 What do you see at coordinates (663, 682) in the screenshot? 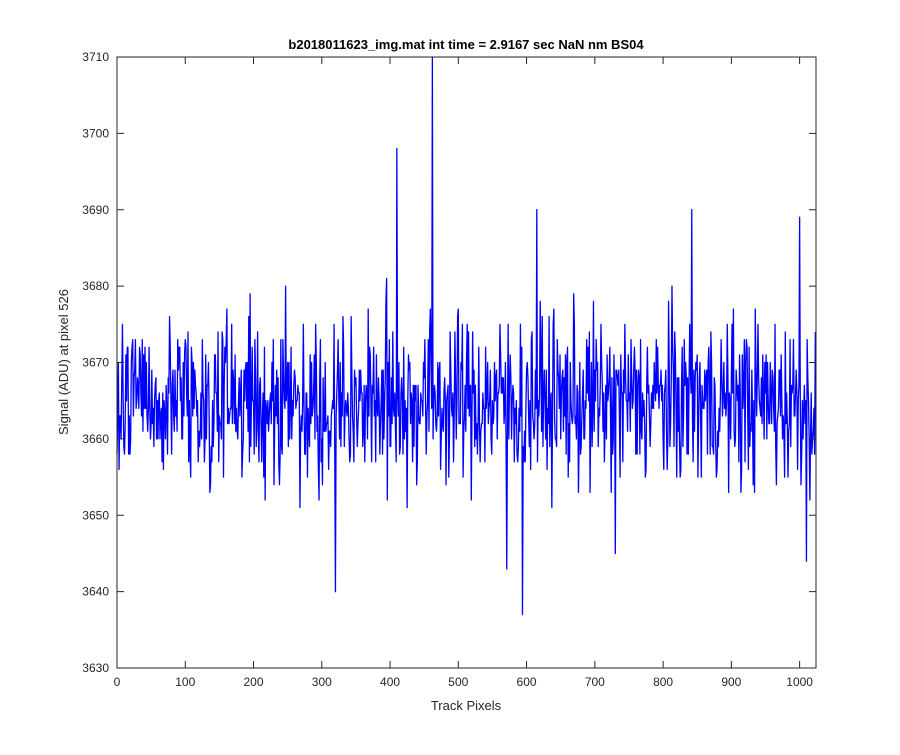
I see `x-tick-label: 800` at bounding box center [663, 682].